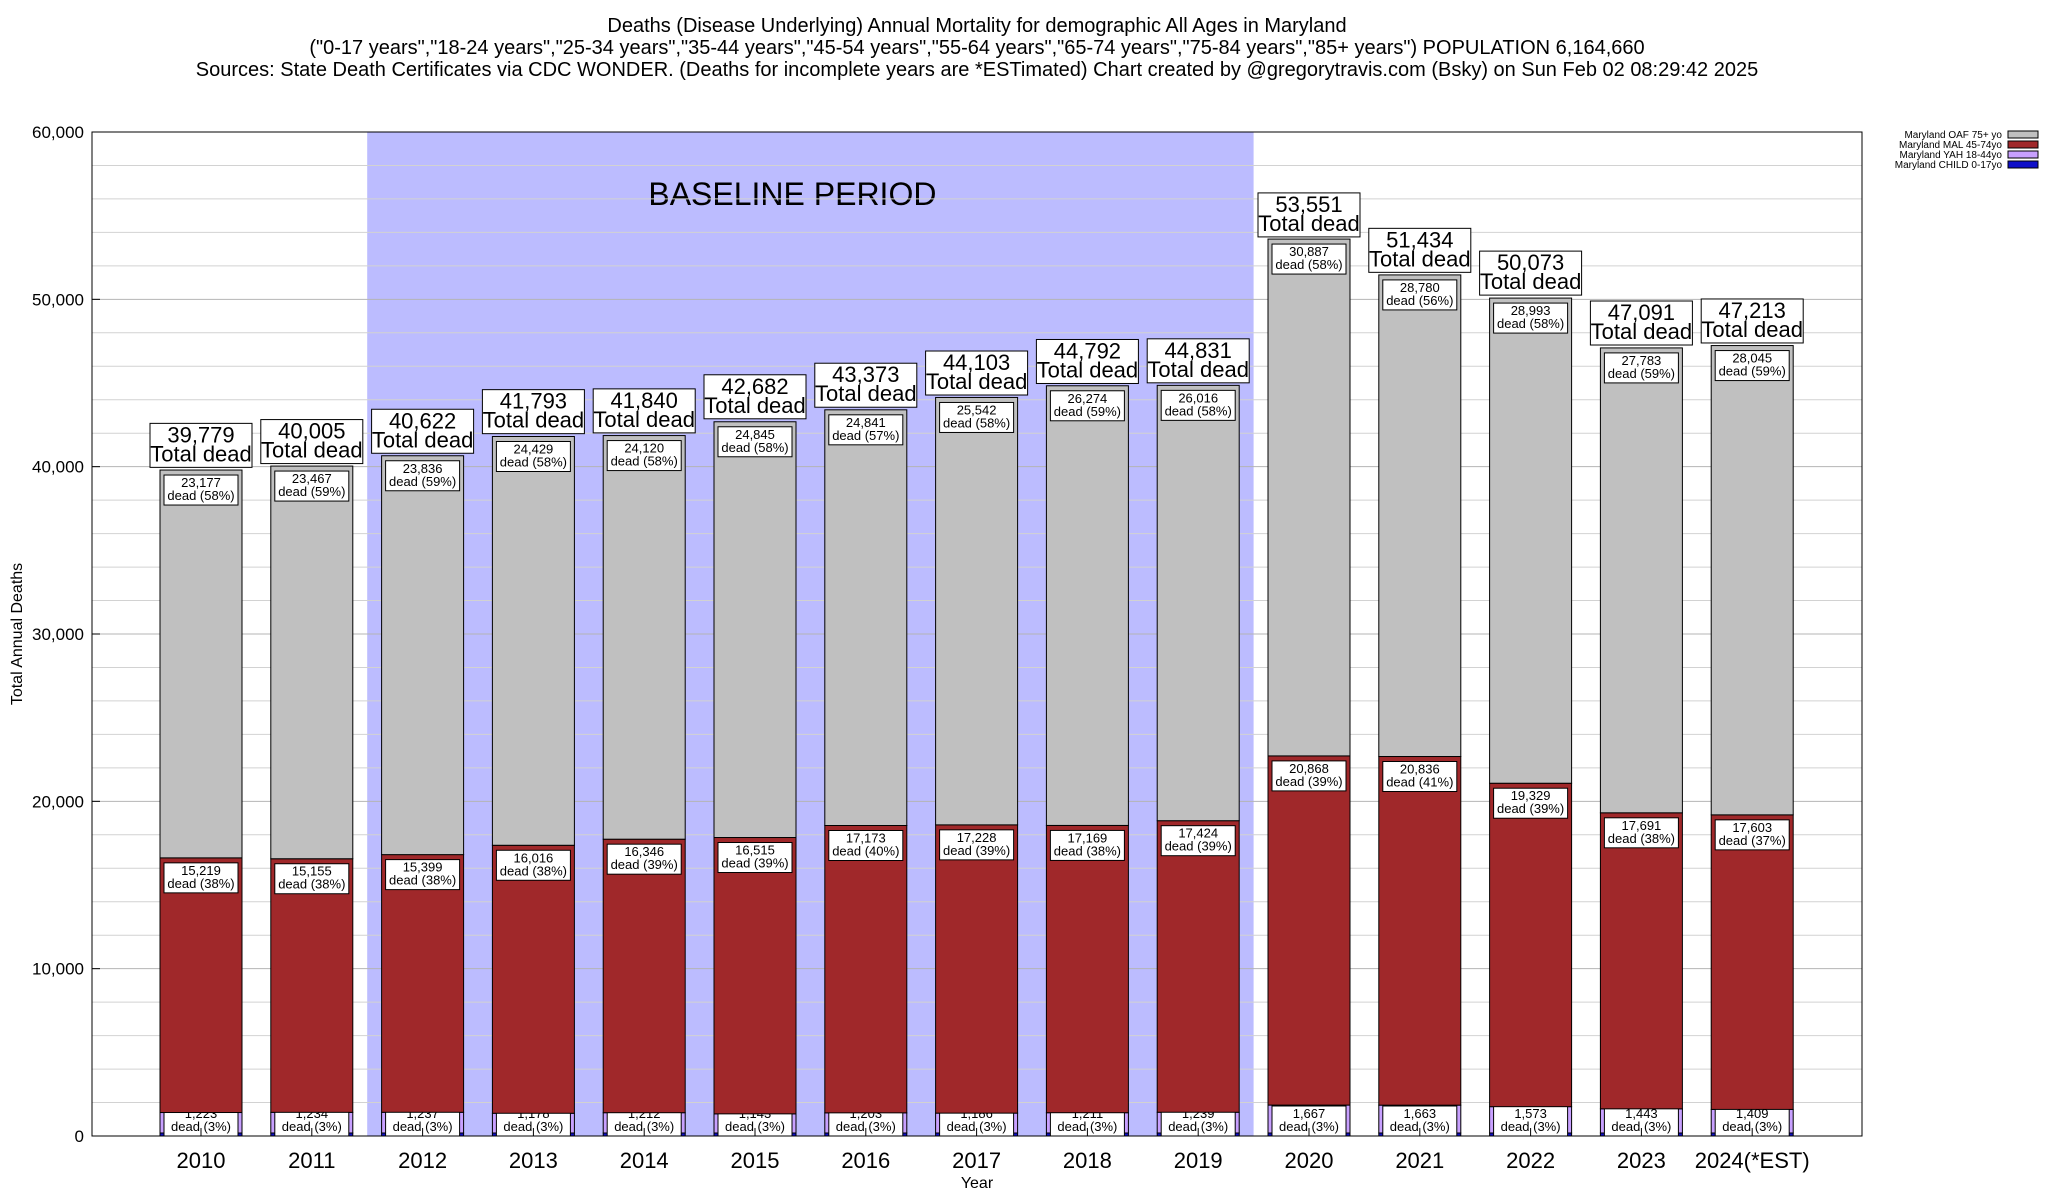  I want to click on total-value-label: 47,091, so click(1641, 312).